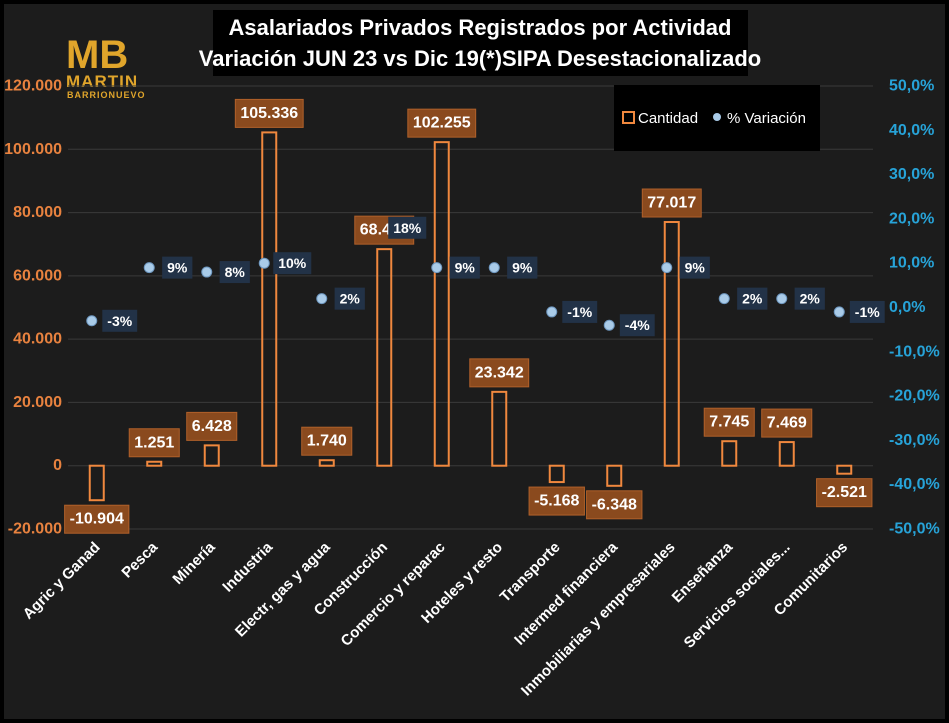  What do you see at coordinates (269, 113) in the screenshot?
I see `bar-value-label: 105.336` at bounding box center [269, 113].